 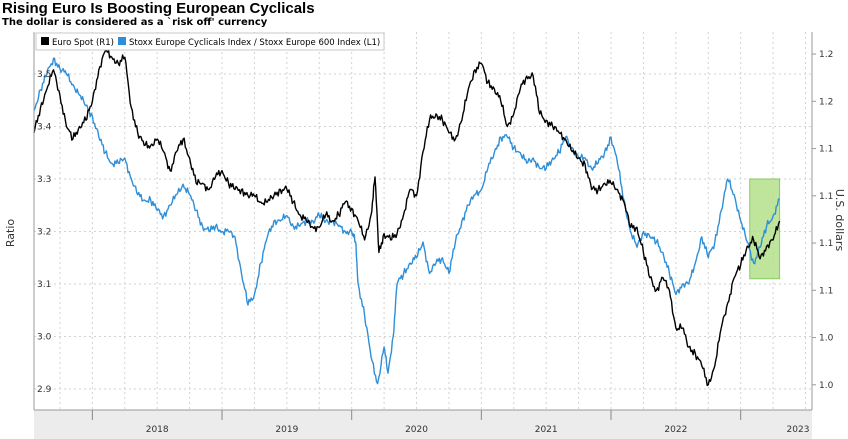 What do you see at coordinates (122, 41) in the screenshot?
I see `legend-swatch-stoxx` at bounding box center [122, 41].